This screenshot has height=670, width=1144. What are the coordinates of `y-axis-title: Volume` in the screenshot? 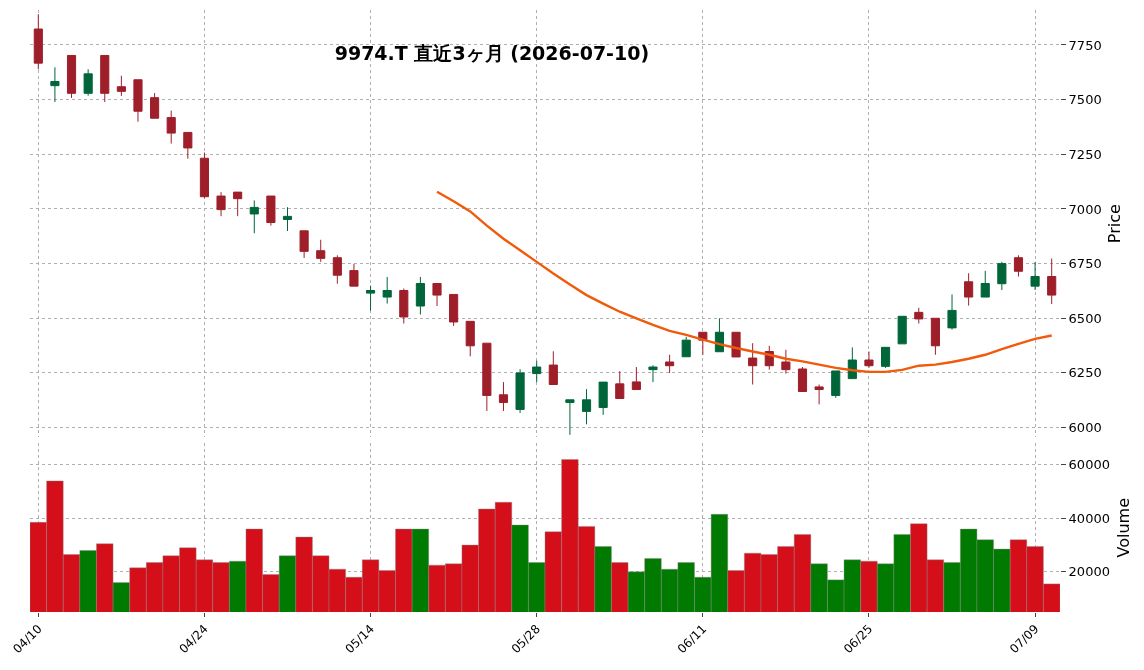 It's located at (1123, 527).